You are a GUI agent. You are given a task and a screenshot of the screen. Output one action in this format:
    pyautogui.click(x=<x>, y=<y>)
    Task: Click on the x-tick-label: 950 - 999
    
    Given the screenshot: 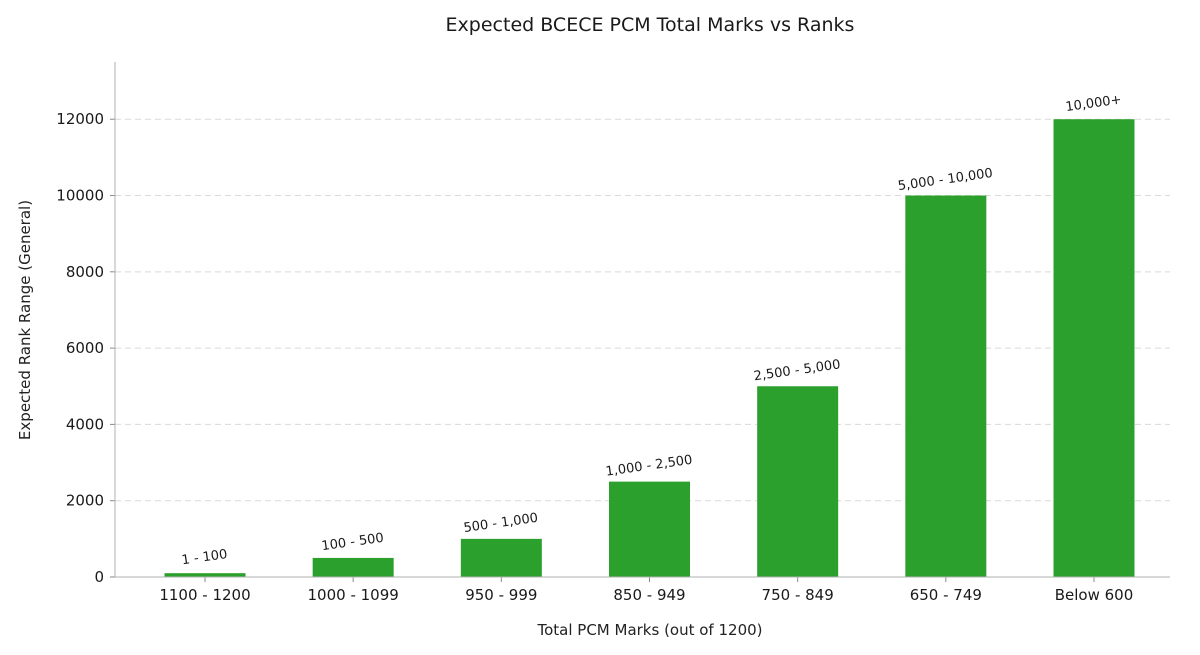 What is the action you would take?
    pyautogui.click(x=501, y=595)
    